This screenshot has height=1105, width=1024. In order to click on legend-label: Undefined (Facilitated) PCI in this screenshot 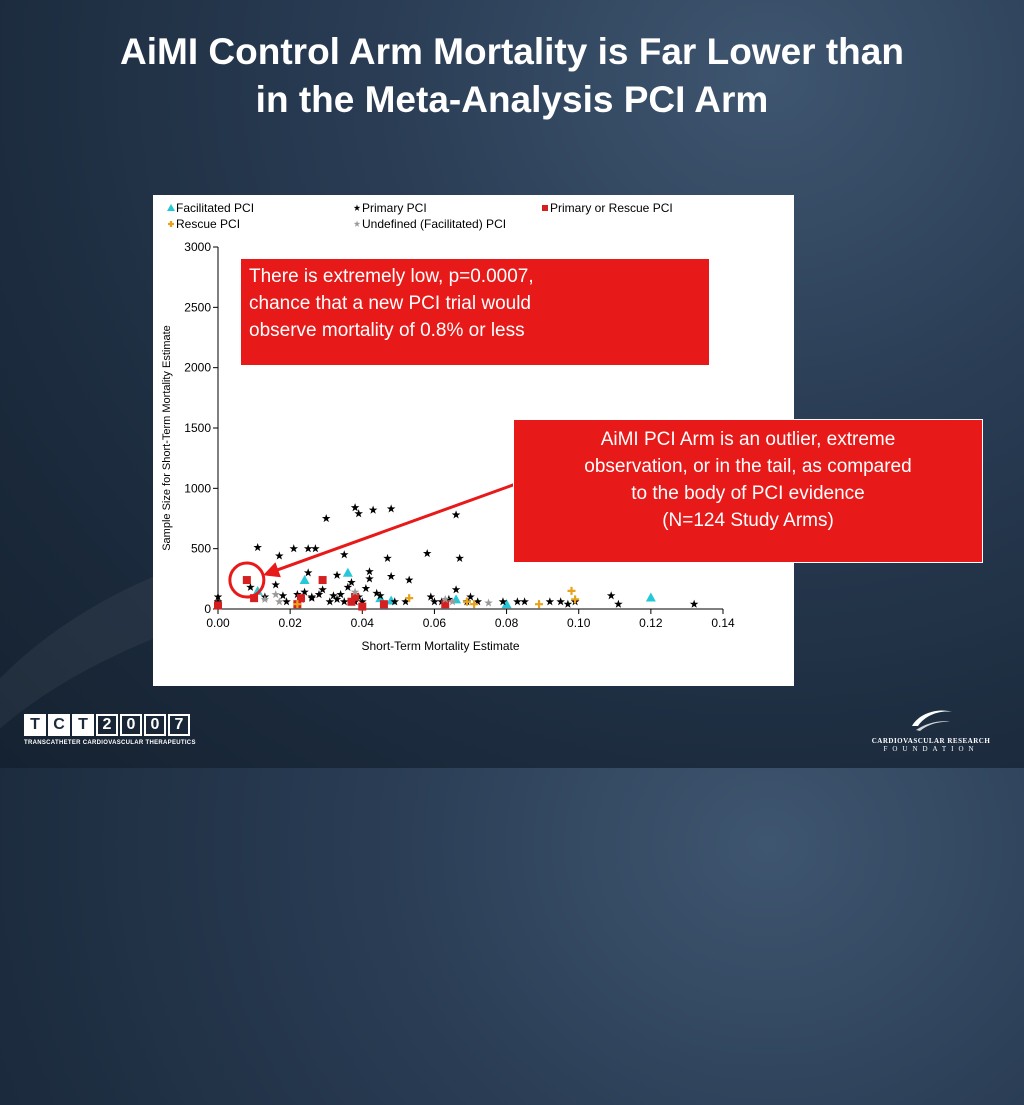, I will do `click(434, 224)`.